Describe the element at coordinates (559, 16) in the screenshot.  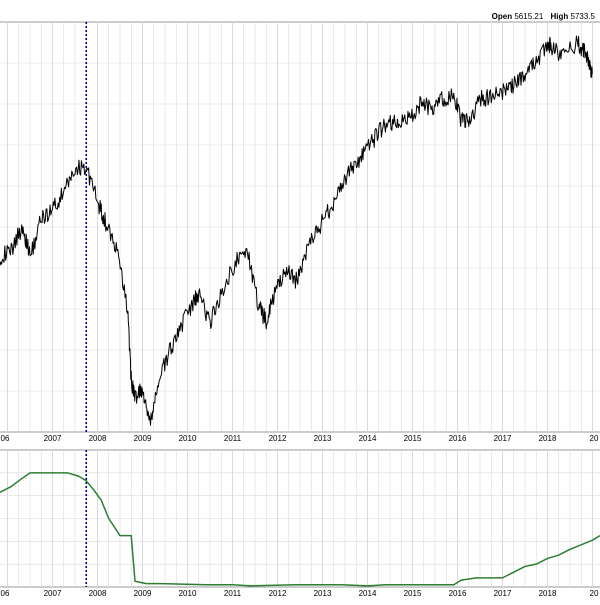
I see `high-label: High` at that location.